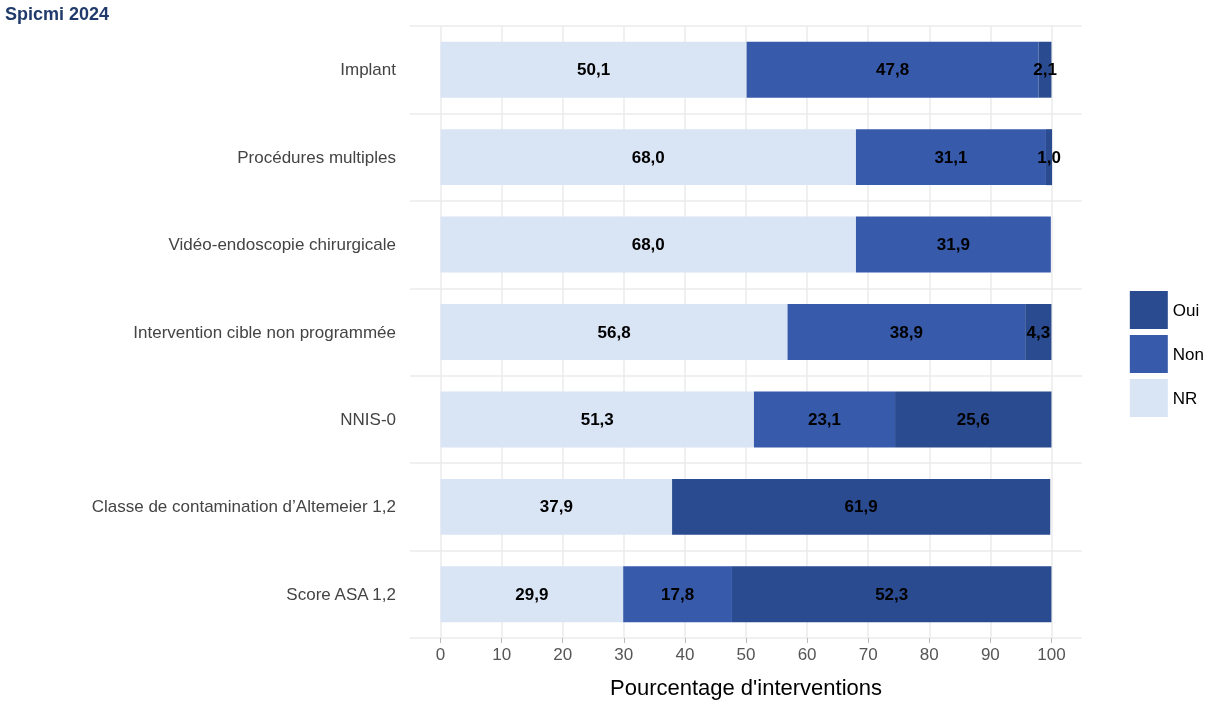 This screenshot has height=708, width=1217. Describe the element at coordinates (502, 654) in the screenshot. I see `x-tick-label: 10` at that location.